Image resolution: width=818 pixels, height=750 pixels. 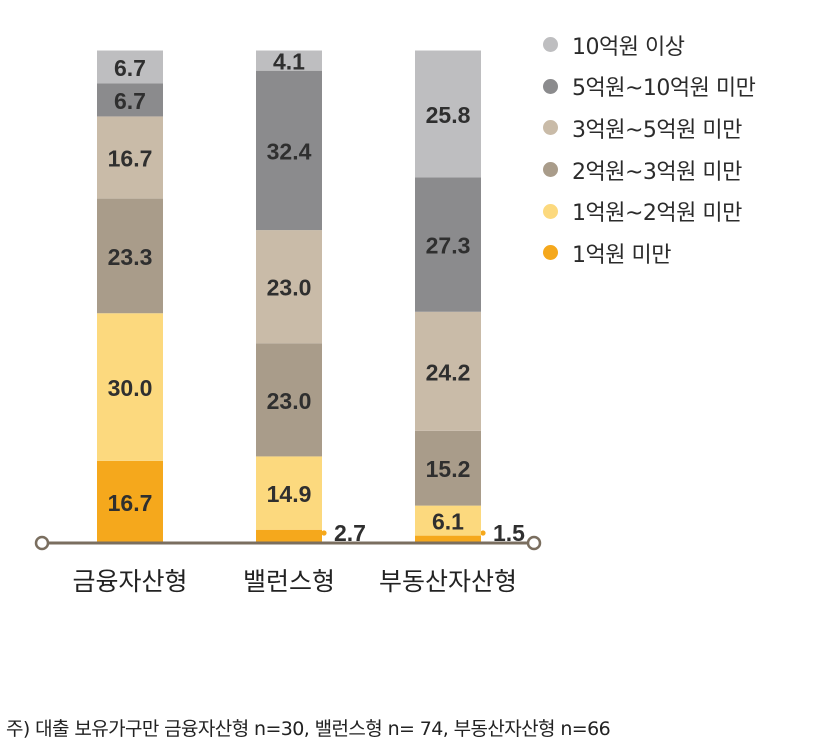 I want to click on data-label: 4.1, so click(x=289, y=62).